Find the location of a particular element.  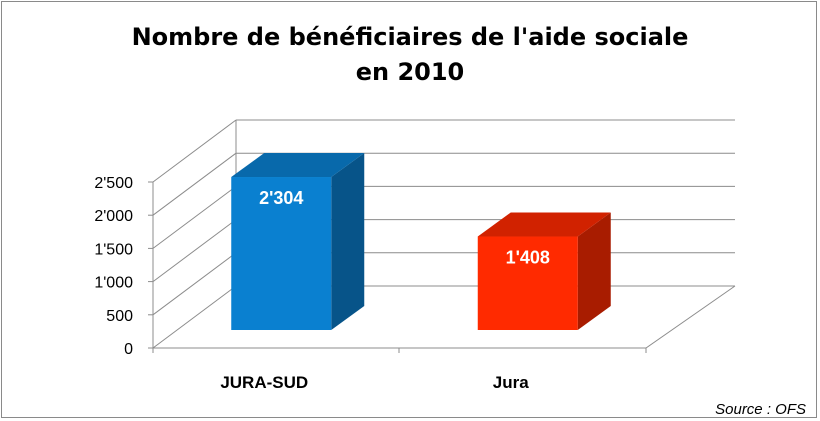

y-tick-label: 500 is located at coordinates (119, 316).